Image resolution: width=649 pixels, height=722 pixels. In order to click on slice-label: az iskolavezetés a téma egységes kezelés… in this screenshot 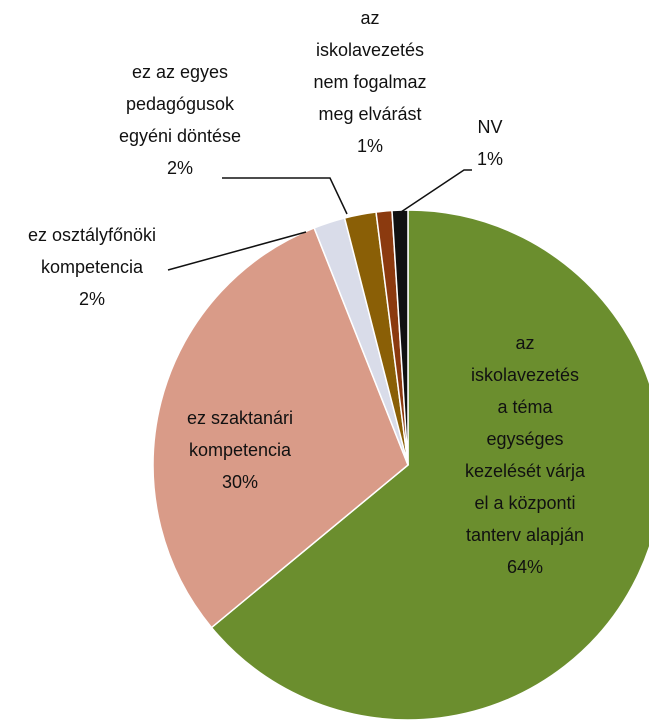, I will do `click(525, 455)`.